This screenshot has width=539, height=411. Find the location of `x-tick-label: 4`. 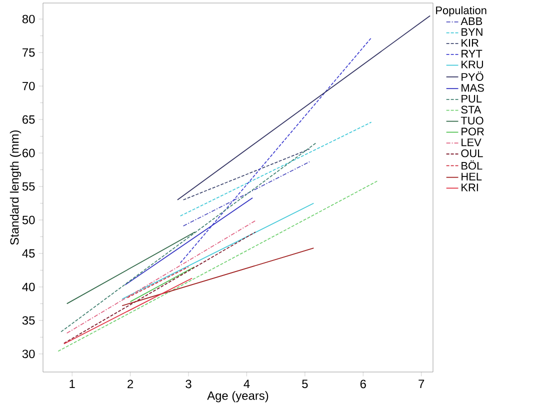

x-tick-label: 4 is located at coordinates (247, 384).